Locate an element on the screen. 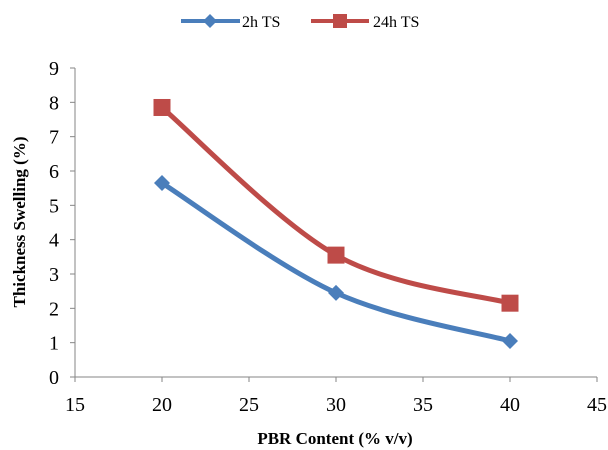 The height and width of the screenshot is (450, 608). y-tick-label: 9 is located at coordinates (54, 69).